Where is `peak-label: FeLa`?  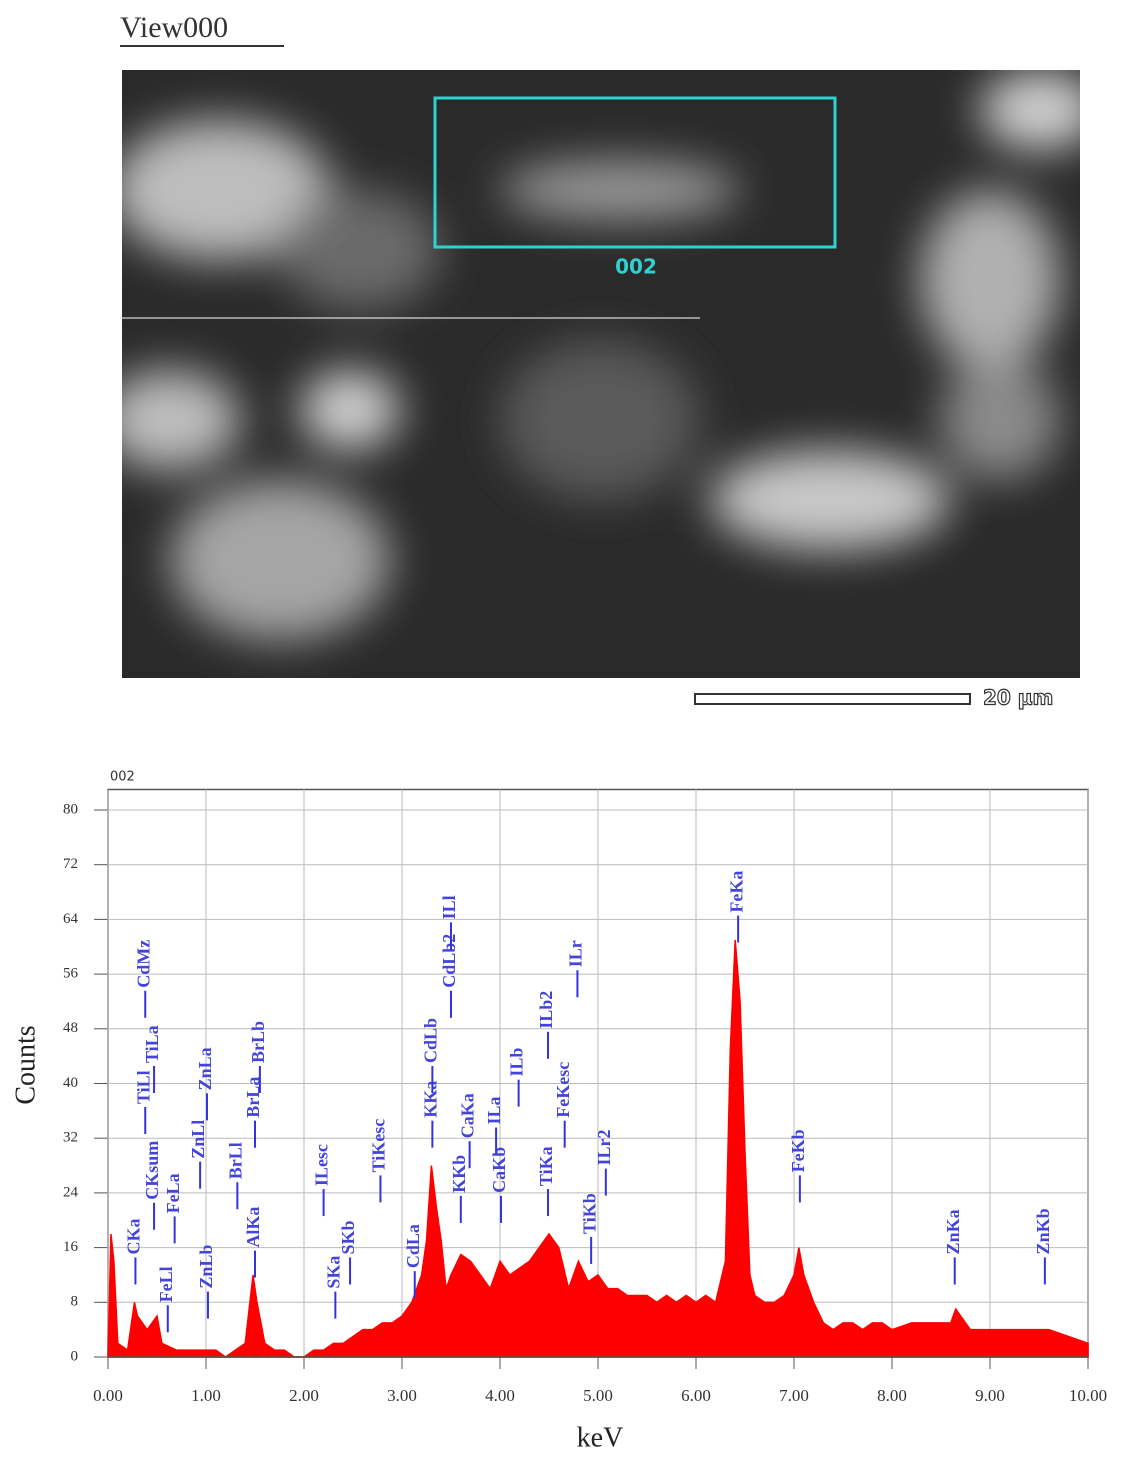
peak-label: FeLa is located at coordinates (173, 1193).